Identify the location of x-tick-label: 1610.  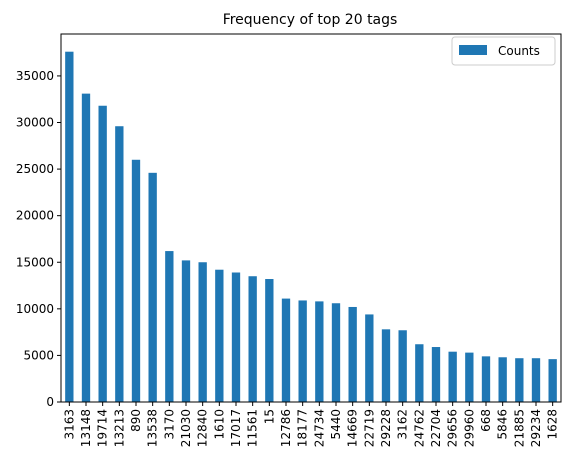
(219, 424).